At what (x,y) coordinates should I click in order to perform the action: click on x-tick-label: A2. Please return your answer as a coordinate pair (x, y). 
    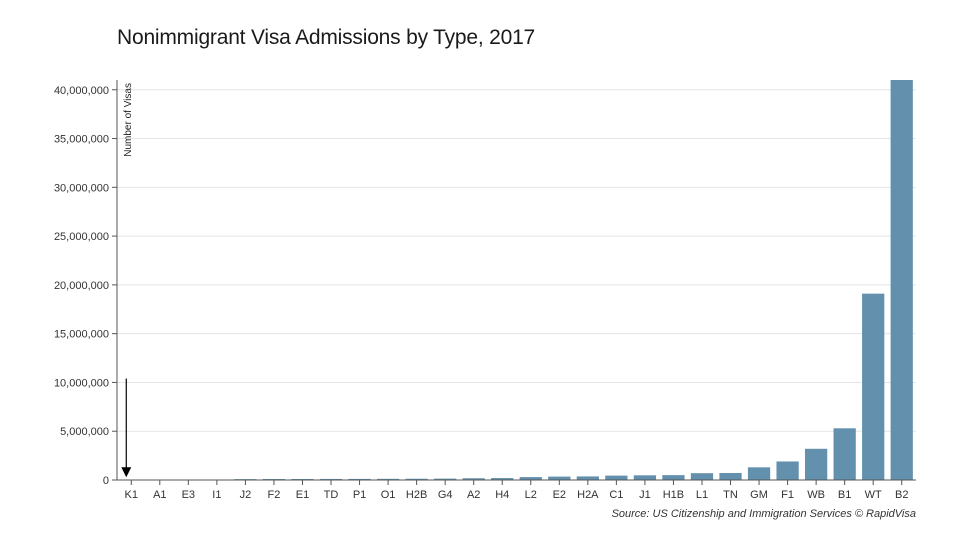
    Looking at the image, I should click on (473, 495).